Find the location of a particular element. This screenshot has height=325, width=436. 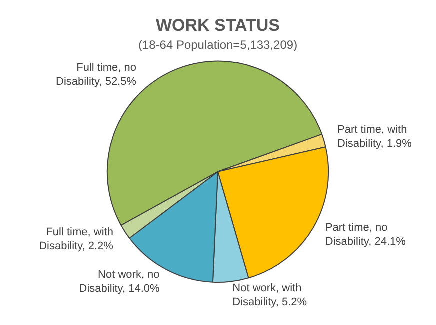

slice-label: Part time, no Disability, 24.1% is located at coordinates (365, 235).